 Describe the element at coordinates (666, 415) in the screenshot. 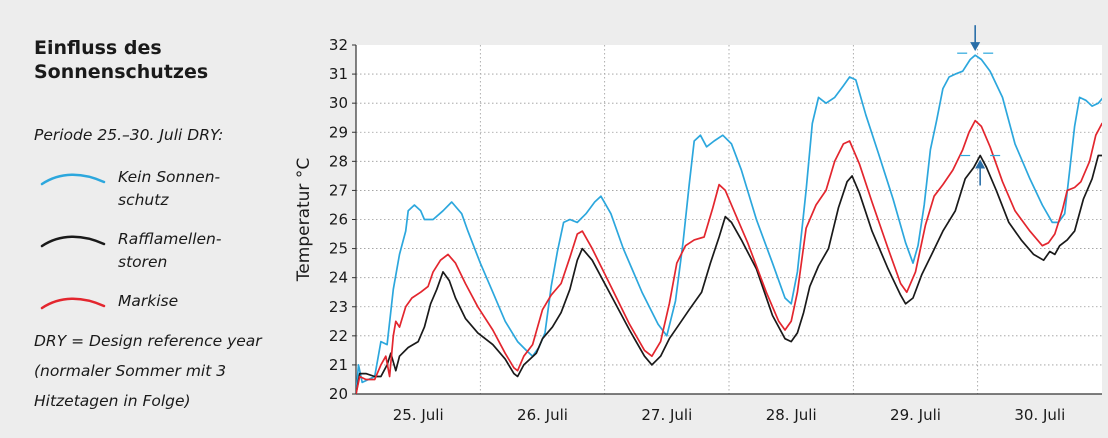

I see `x-tick-label: 27. Juli` at that location.